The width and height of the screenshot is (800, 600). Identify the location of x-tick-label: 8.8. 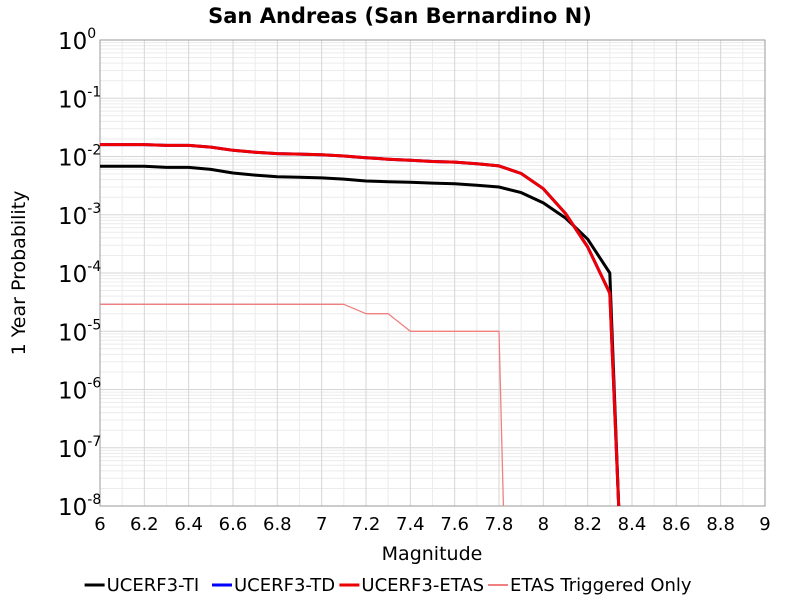
(720, 524).